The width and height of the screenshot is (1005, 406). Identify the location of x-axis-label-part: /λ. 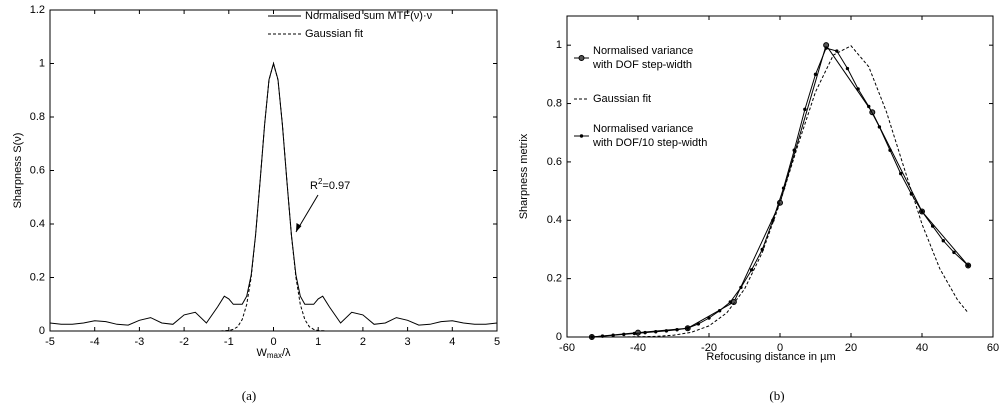
(286, 353).